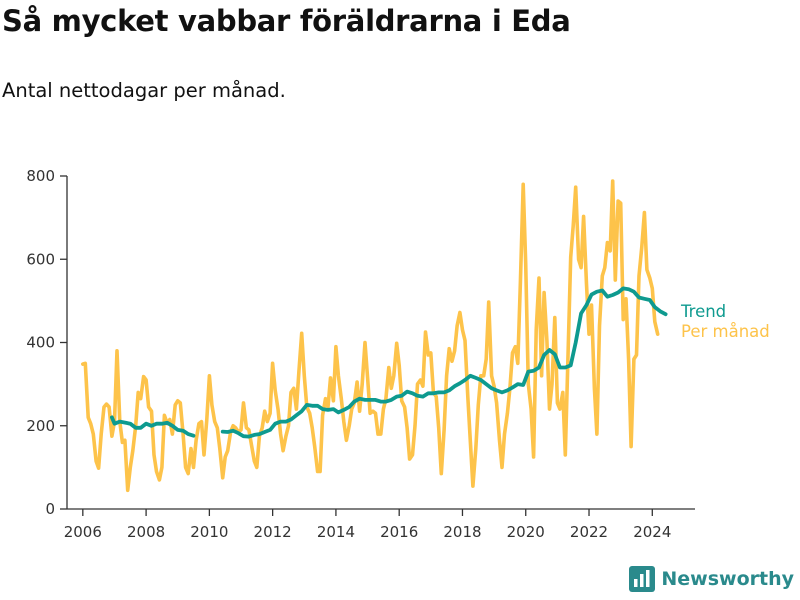  What do you see at coordinates (273, 532) in the screenshot?
I see `x-tick-label: 2012` at bounding box center [273, 532].